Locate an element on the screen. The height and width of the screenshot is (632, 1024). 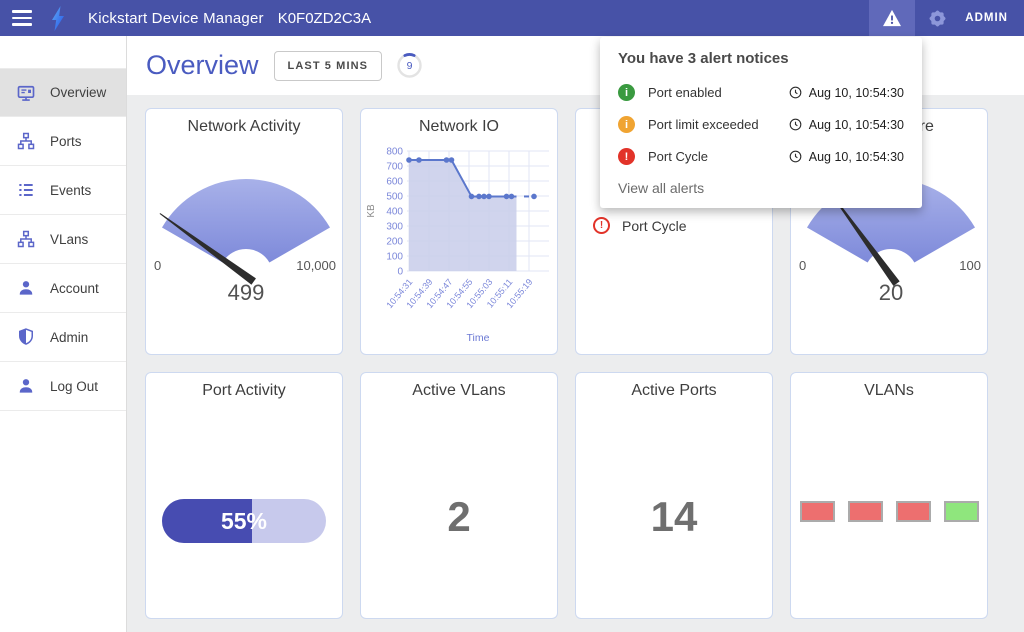
card-network-activity: Network Activity 0 10,000 499 is located at coordinates (244, 231).